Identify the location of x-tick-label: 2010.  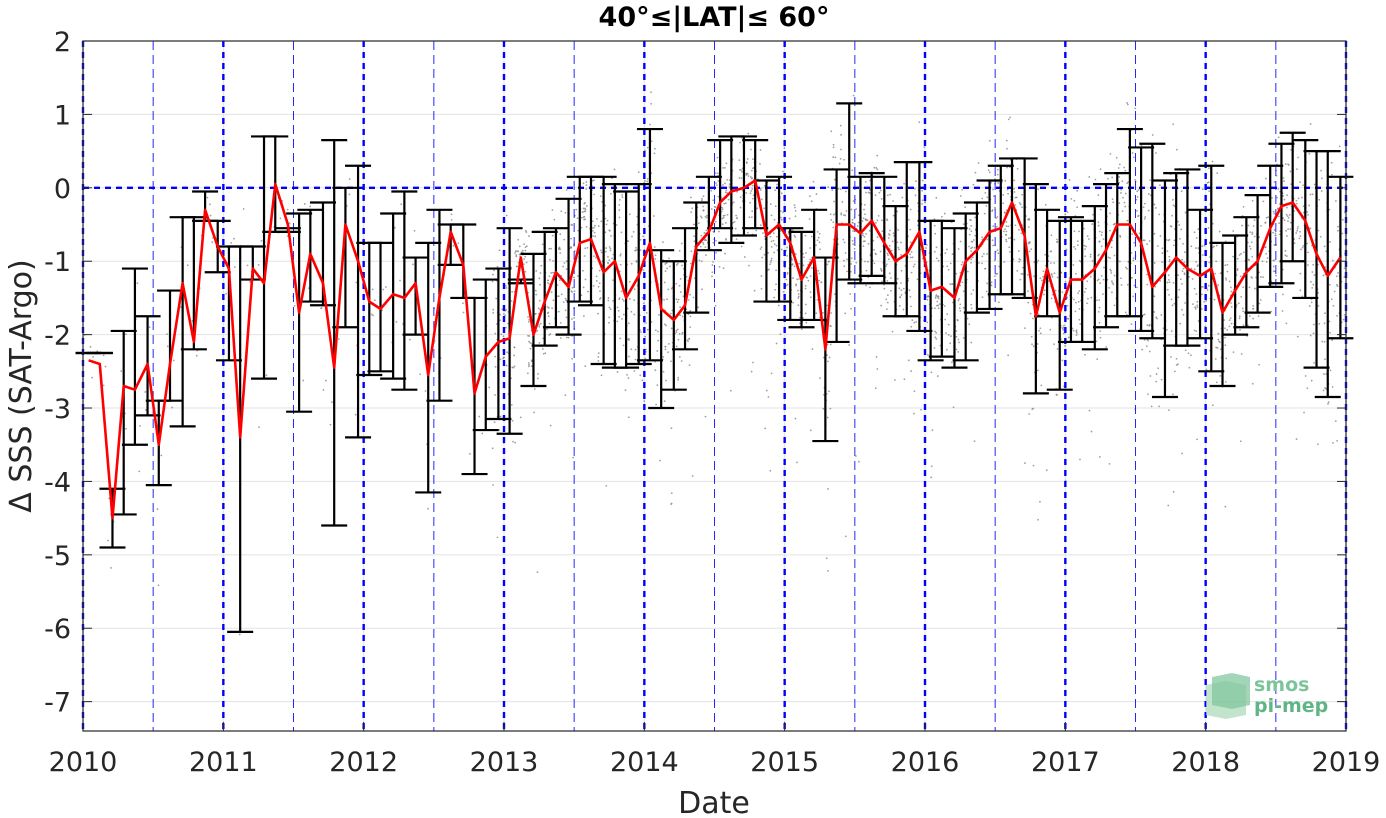
(83, 762).